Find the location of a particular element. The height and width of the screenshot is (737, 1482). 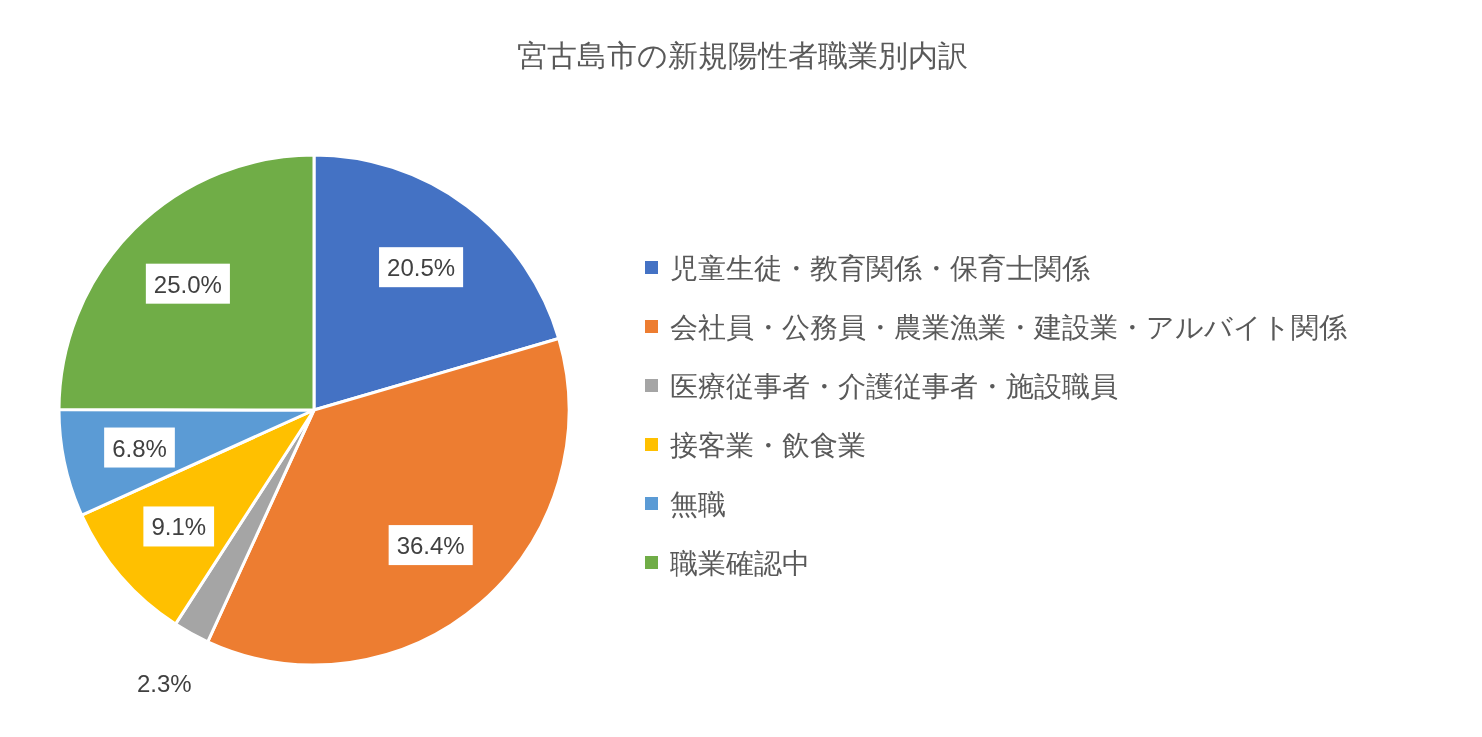

data-label: 20.5% is located at coordinates (421, 268).